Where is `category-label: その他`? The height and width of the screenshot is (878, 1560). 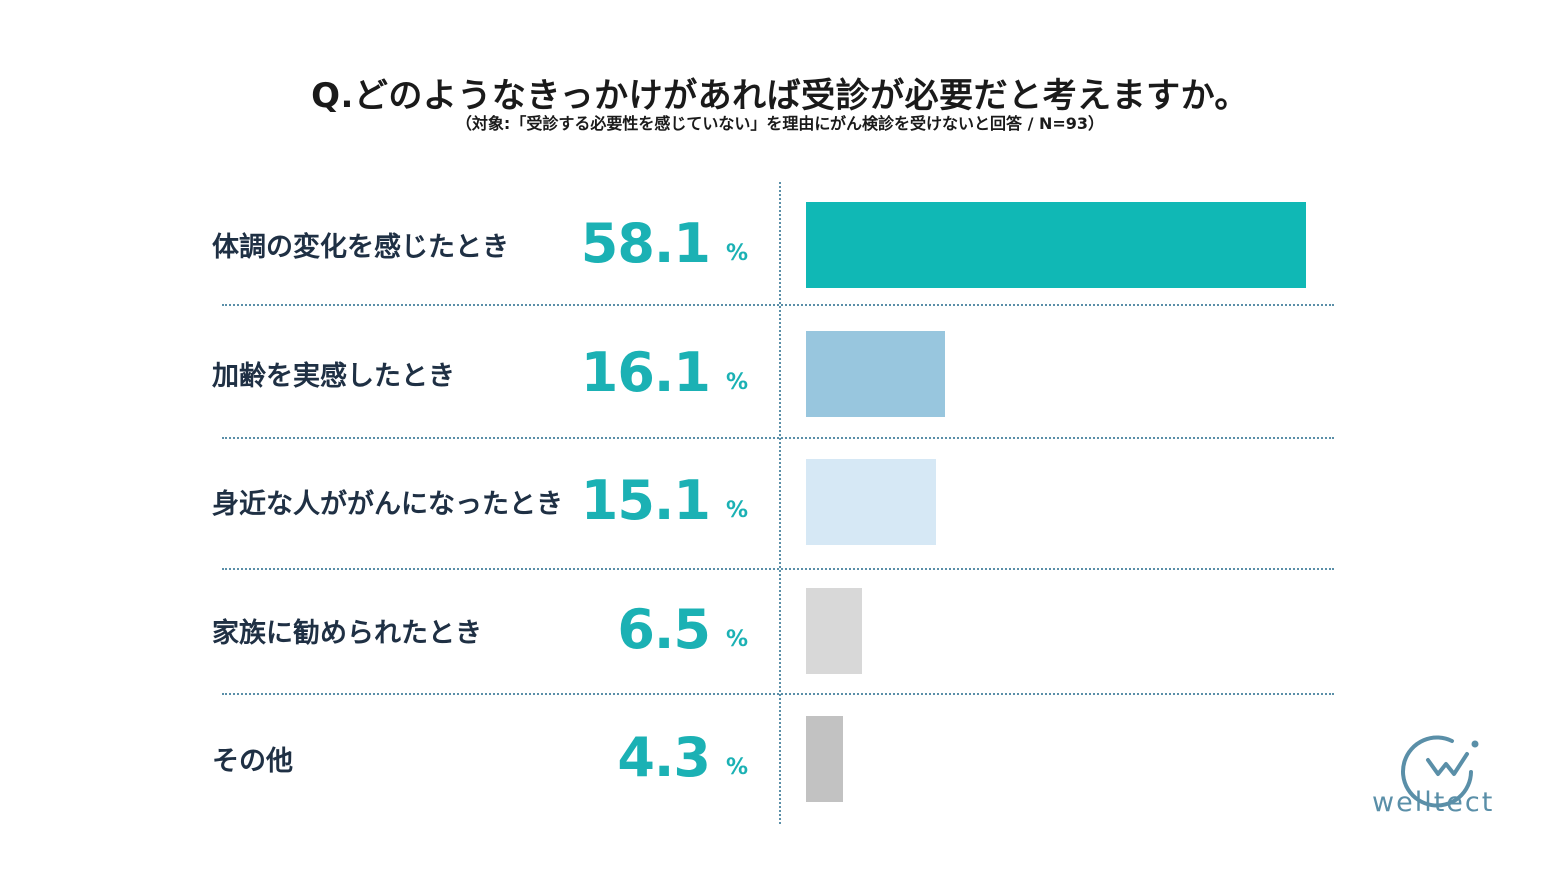
category-label: その他 is located at coordinates (252, 761).